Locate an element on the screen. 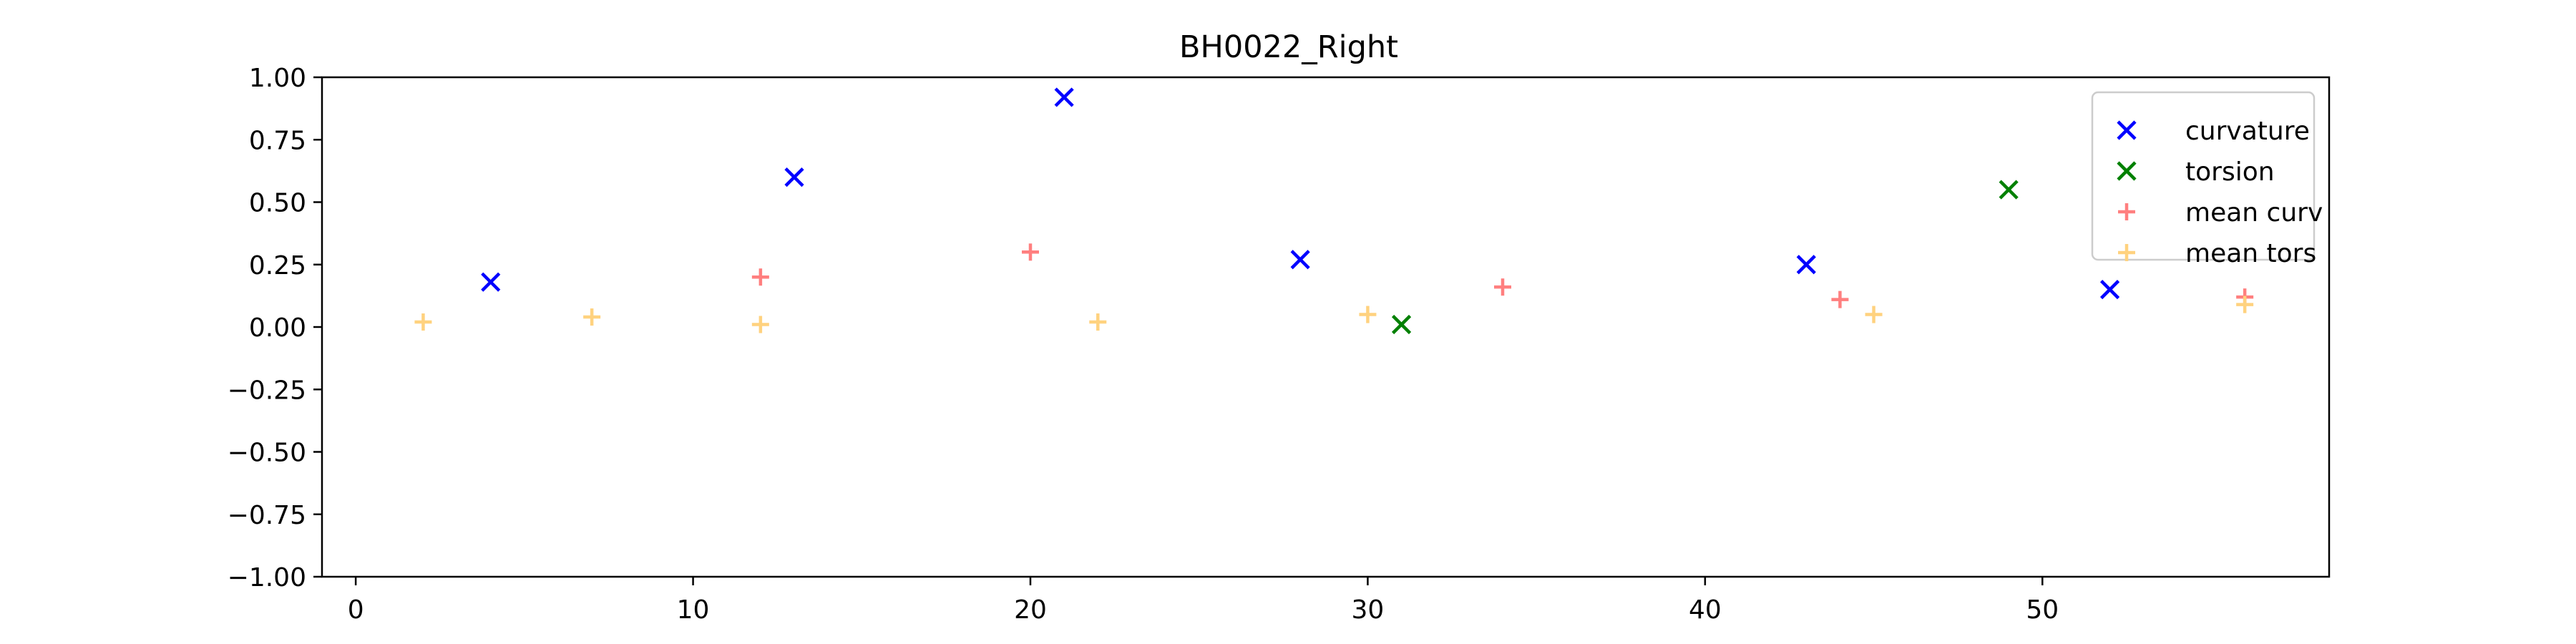 The height and width of the screenshot is (644, 2576). y-tick-label: 1.00 is located at coordinates (277, 78).